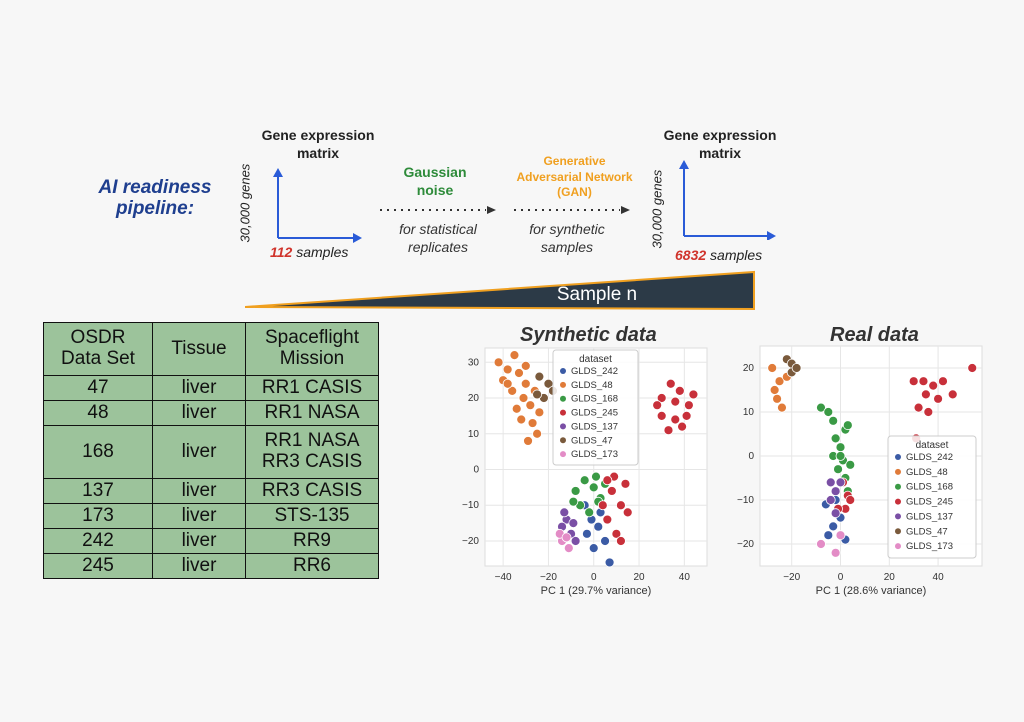 The image size is (1024, 722). I want to click on cell-mission: RR1 NASA, so click(312, 413).